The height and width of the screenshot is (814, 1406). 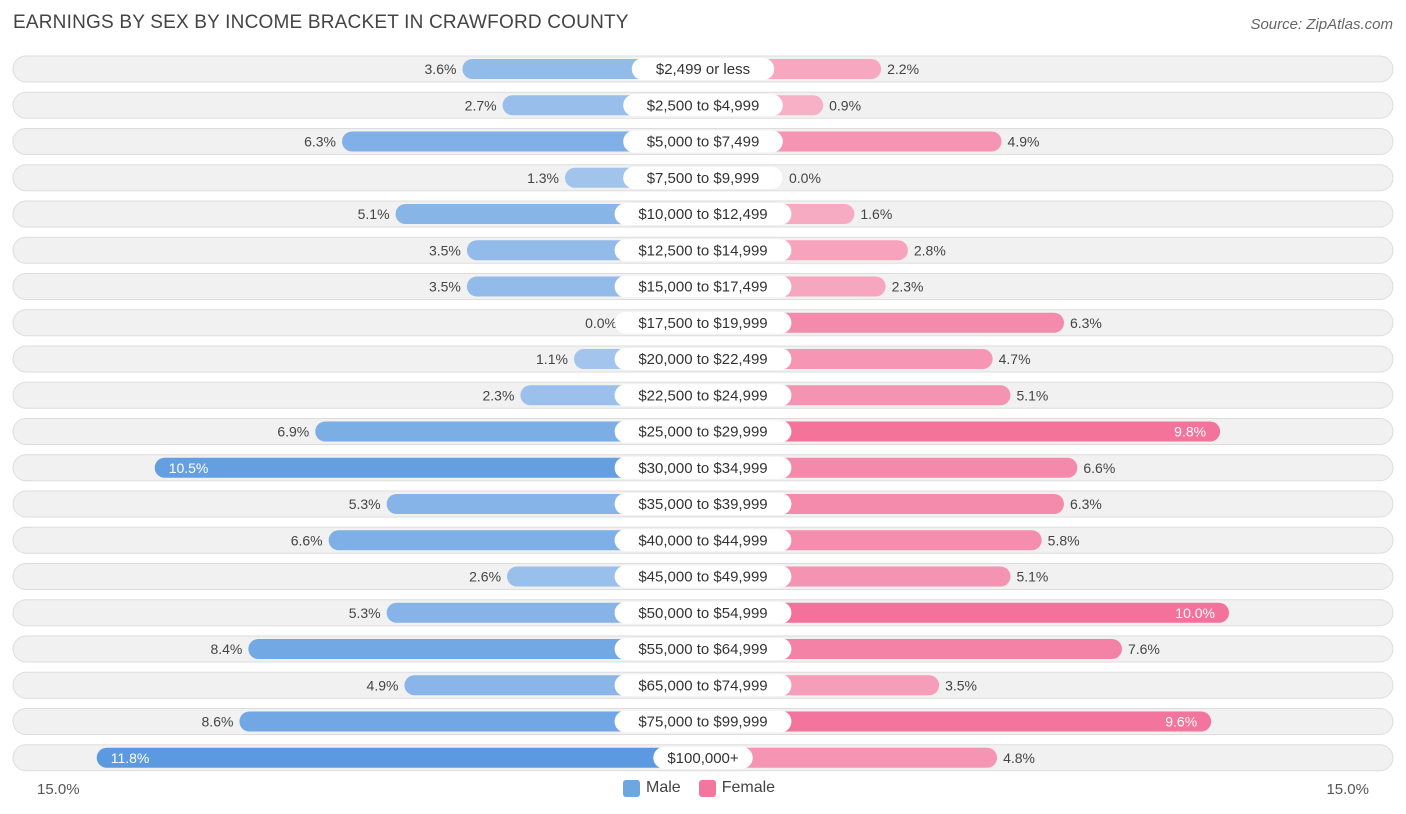 I want to click on value-label-male: 8.4%, so click(x=226, y=649).